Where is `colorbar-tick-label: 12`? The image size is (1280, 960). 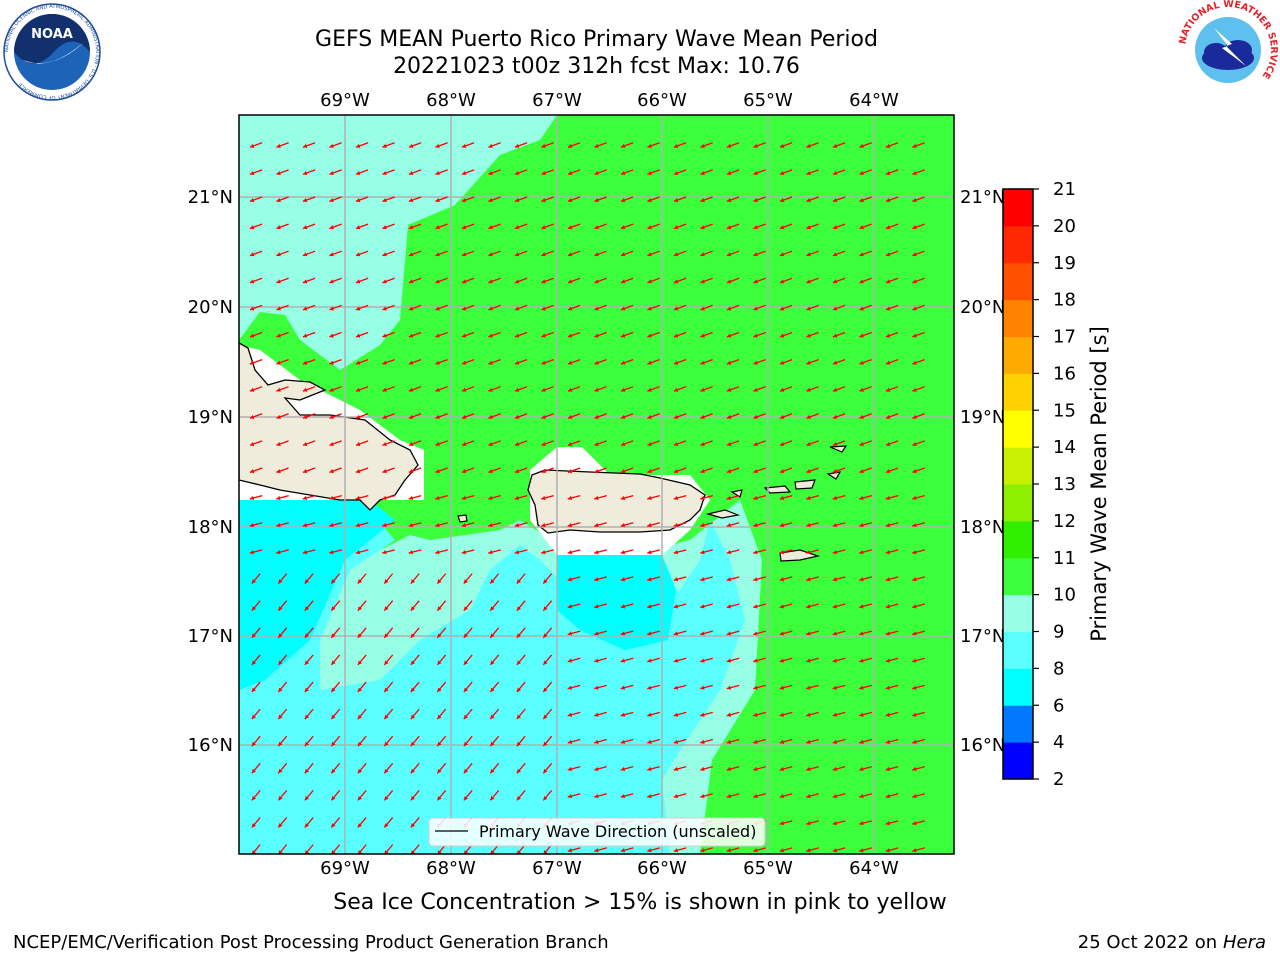 colorbar-tick-label: 12 is located at coordinates (1064, 521).